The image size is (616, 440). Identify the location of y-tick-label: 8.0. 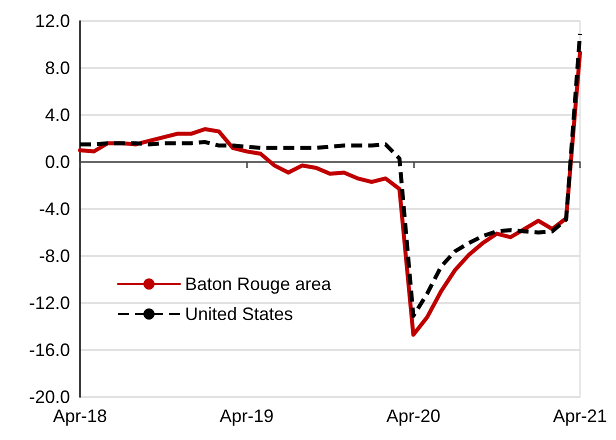
(57, 68).